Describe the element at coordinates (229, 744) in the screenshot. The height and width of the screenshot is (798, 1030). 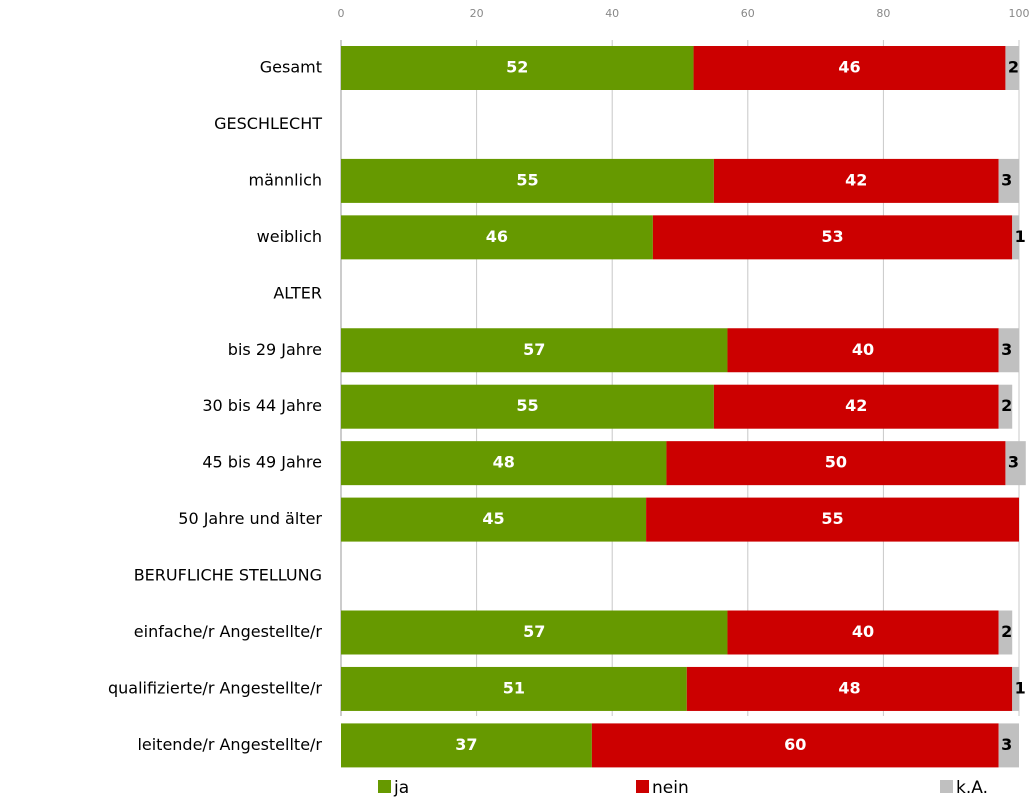
I see `y-tick-label: leitende/r Angestellte/r` at that location.